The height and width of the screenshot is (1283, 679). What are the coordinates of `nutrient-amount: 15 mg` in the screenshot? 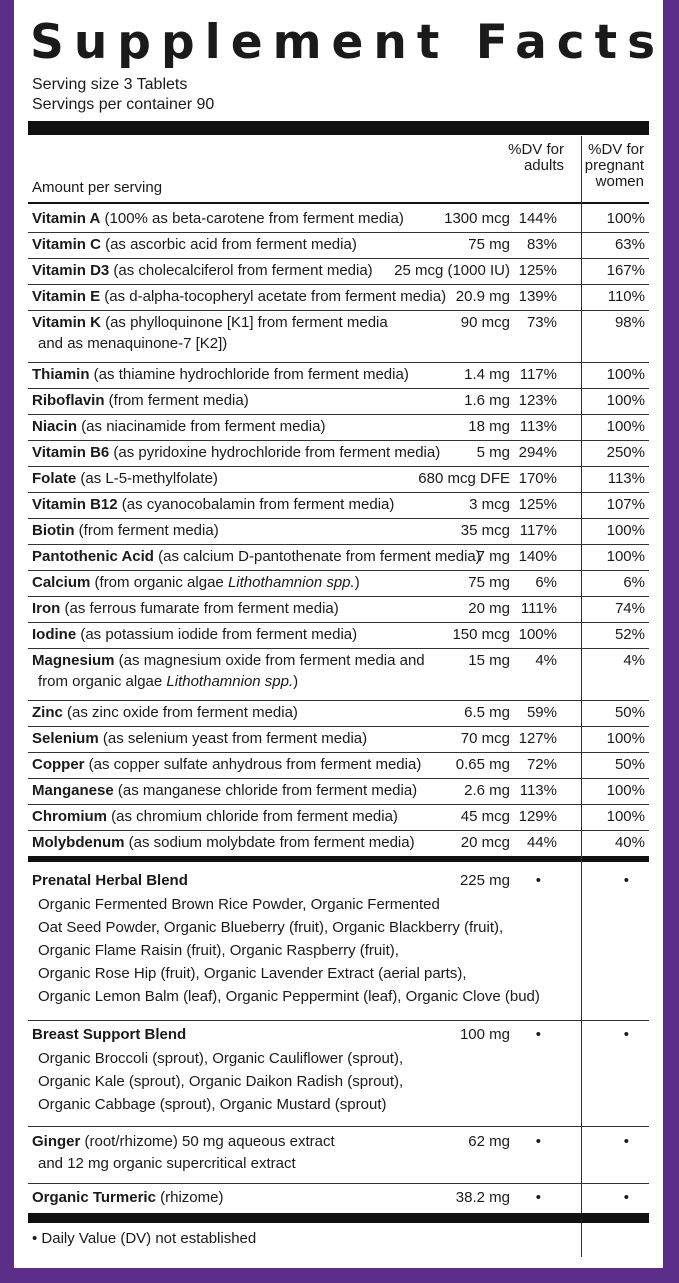 It's located at (489, 660).